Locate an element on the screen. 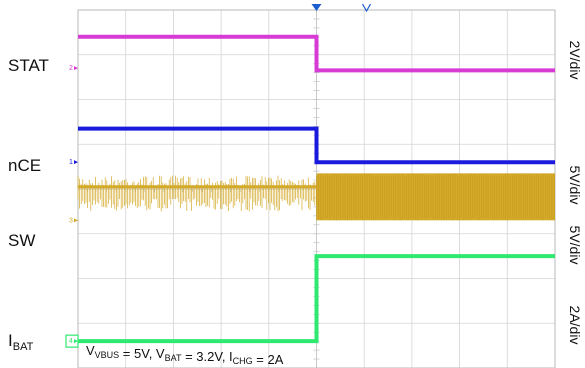 This screenshot has width=585, height=368. trace-stat is located at coordinates (316, 53).